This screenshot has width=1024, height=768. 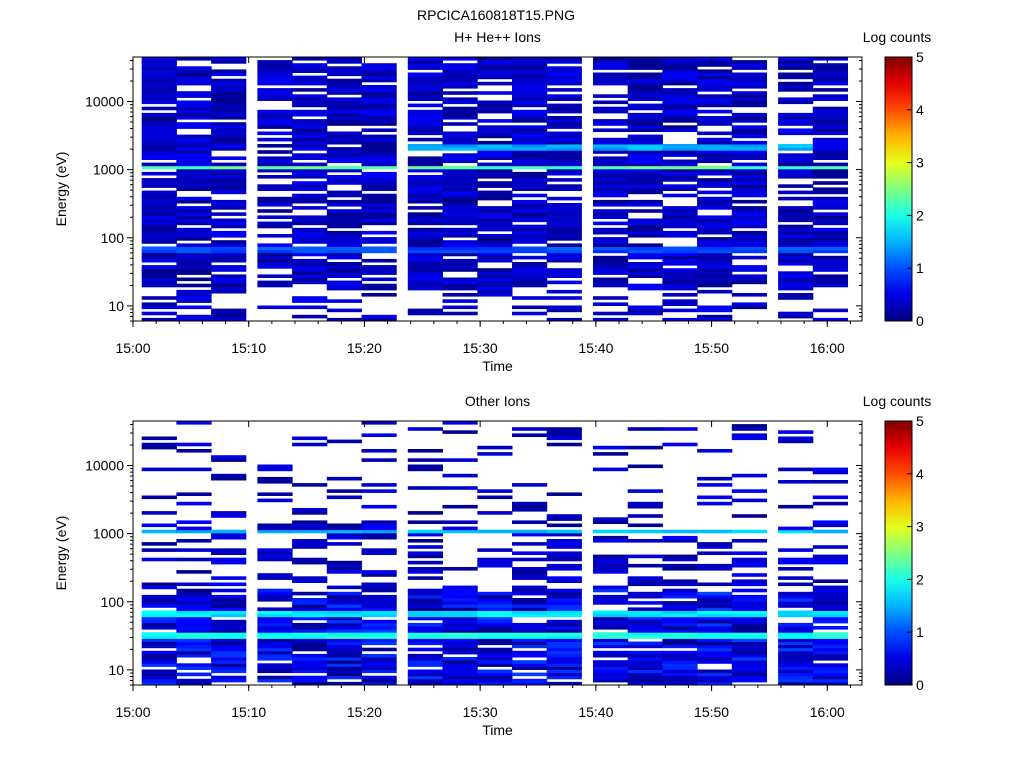 What do you see at coordinates (497, 401) in the screenshot?
I see `panel-title: Other Ions` at bounding box center [497, 401].